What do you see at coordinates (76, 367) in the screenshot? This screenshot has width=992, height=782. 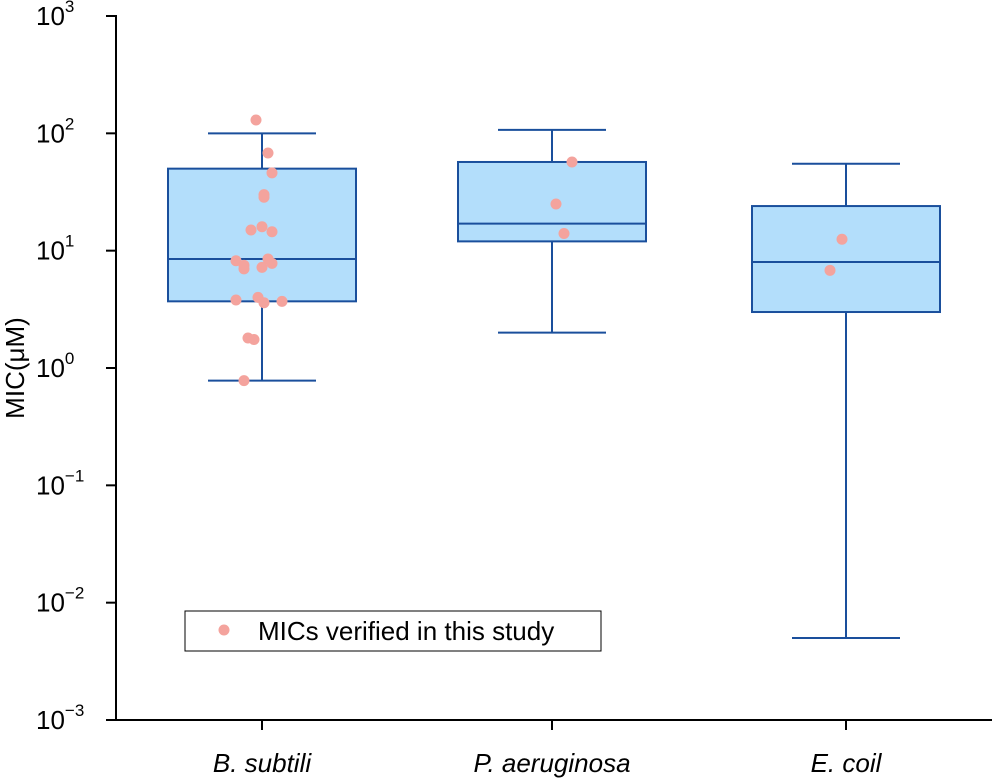 I see `y-axis-ticks: 10⁻³ 10⁻² 10⁻¹ 10⁰ 10¹ 10² 10³` at bounding box center [76, 367].